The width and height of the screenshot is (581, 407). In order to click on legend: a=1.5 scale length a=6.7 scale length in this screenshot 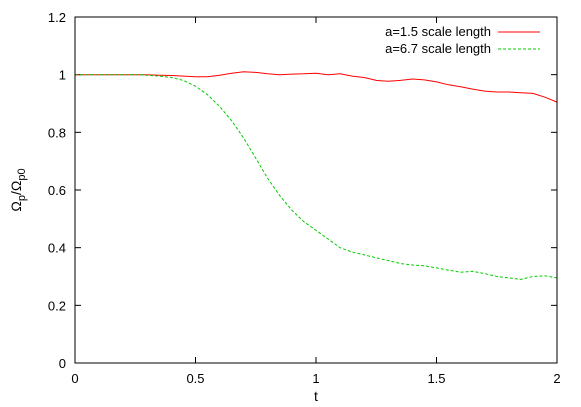, I will do `click(462, 40)`.